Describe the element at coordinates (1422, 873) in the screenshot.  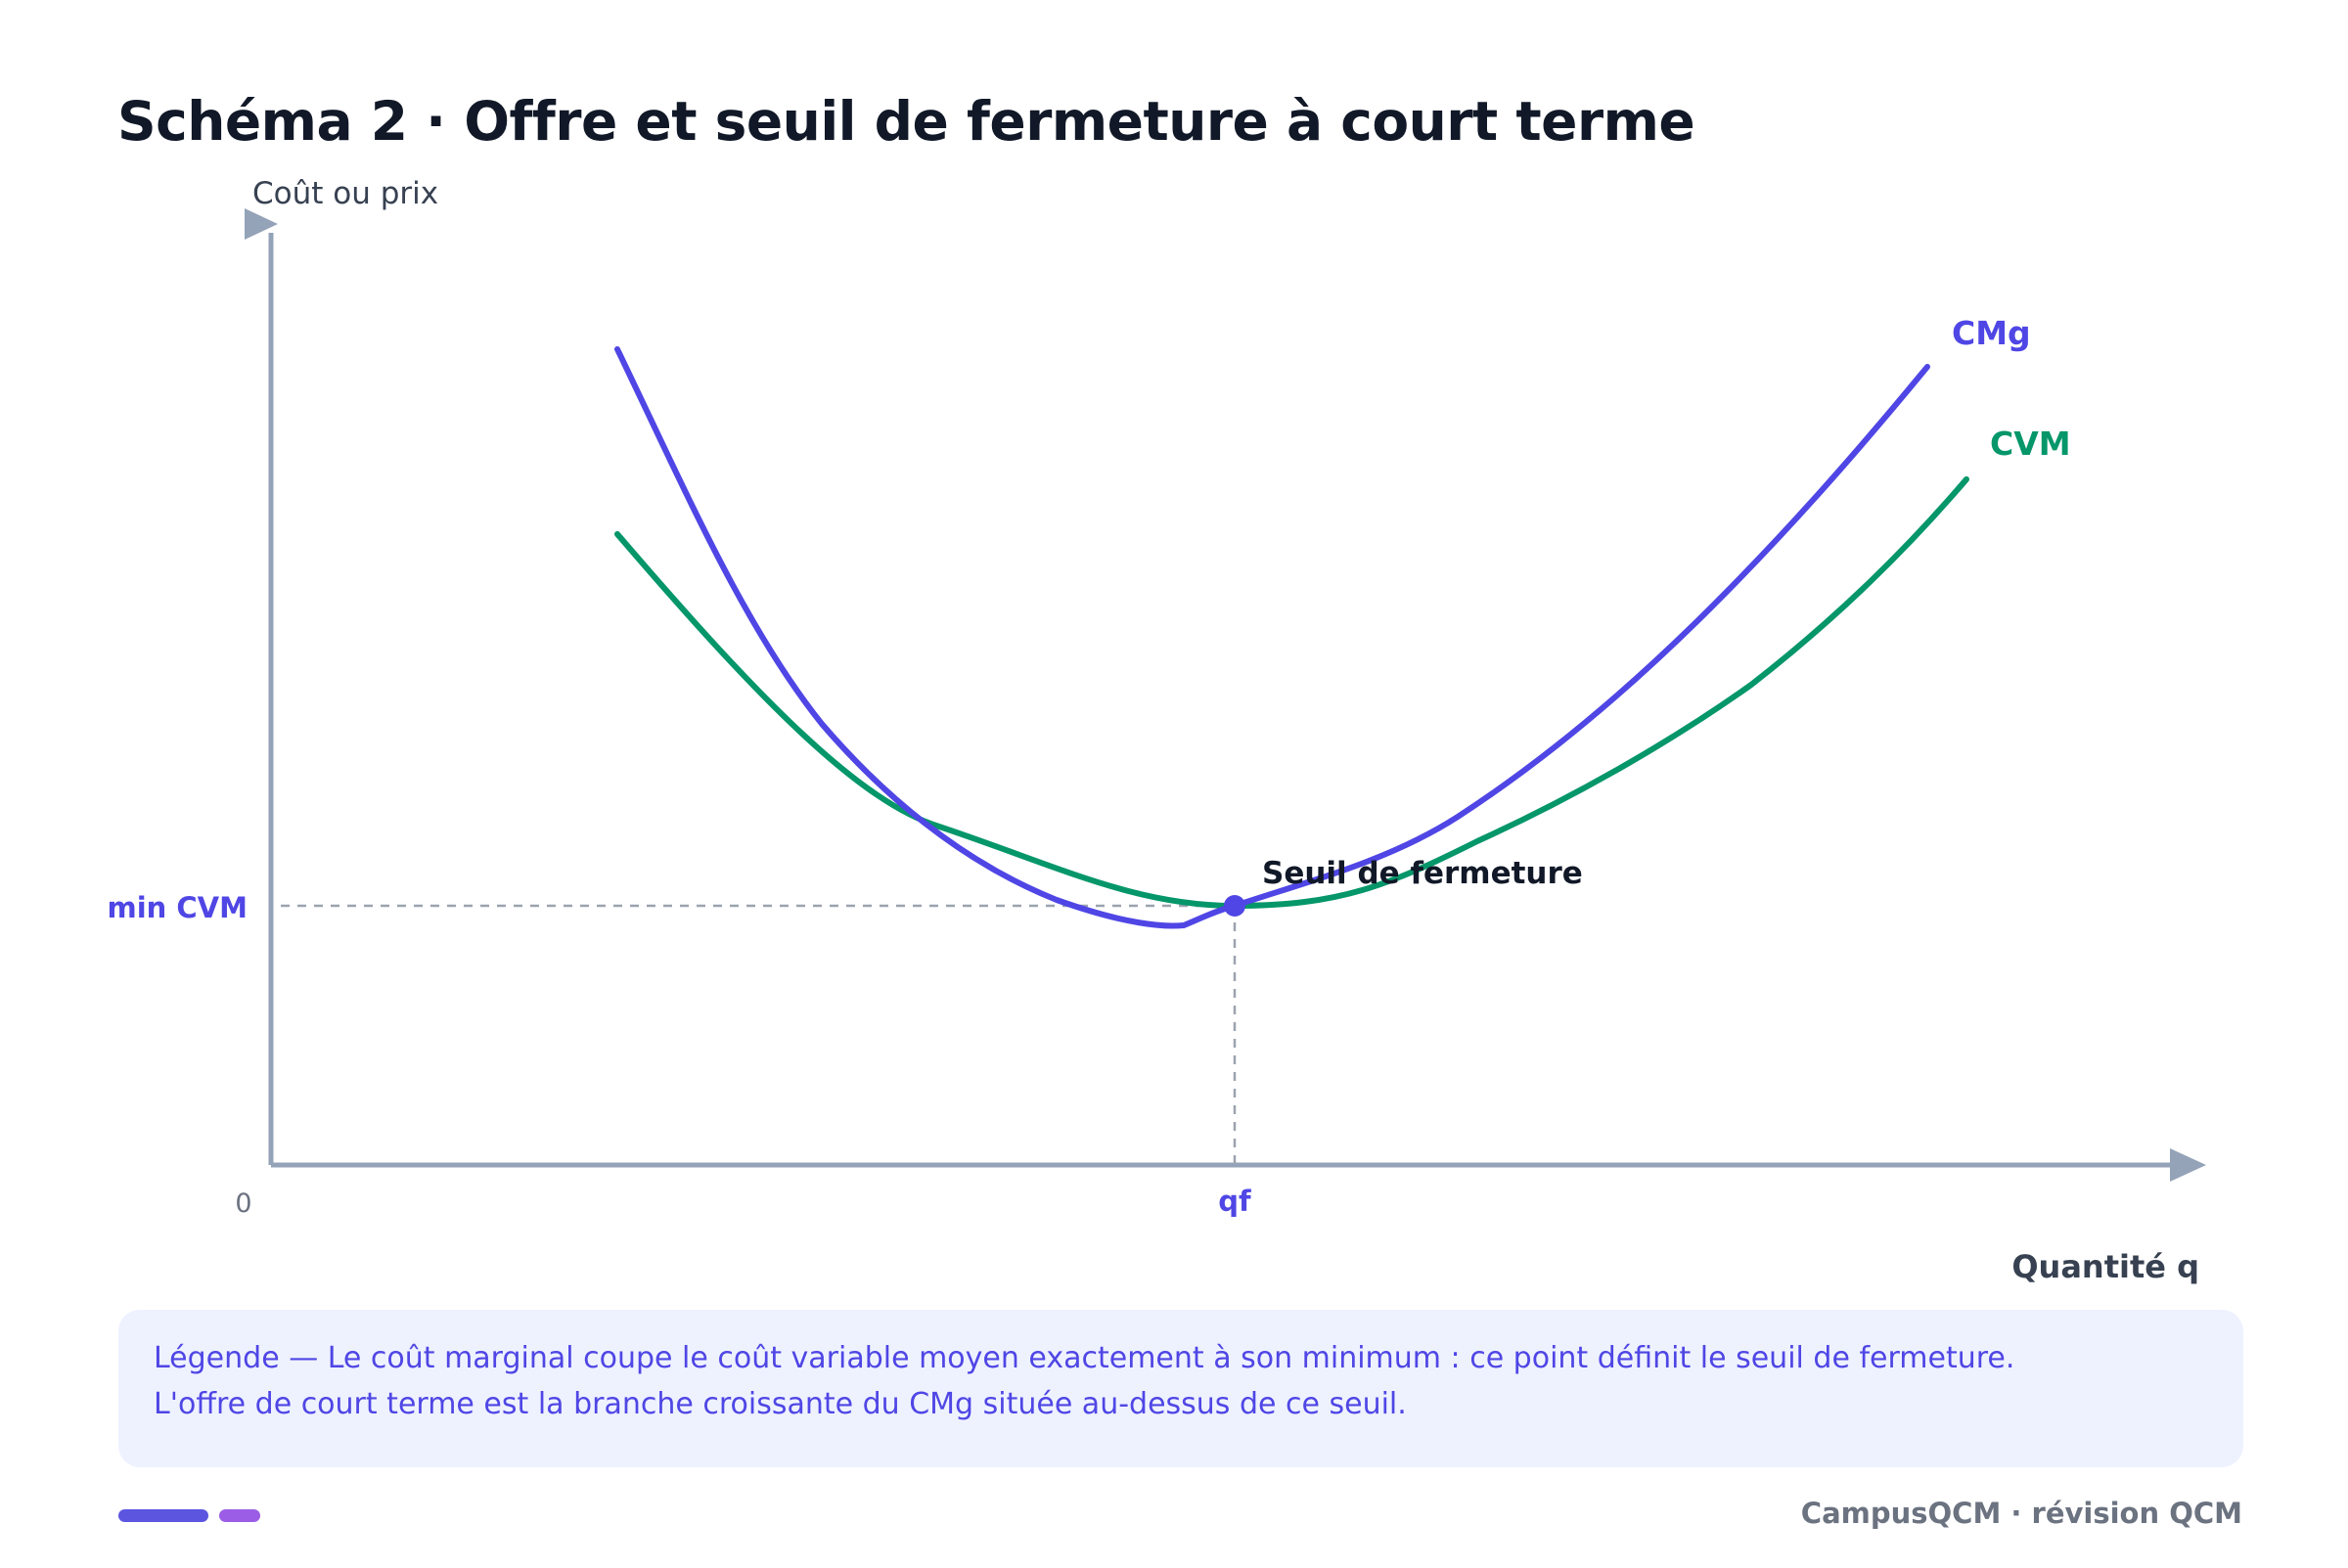
I see `seuil-label: Seuil de fermeture` at that location.